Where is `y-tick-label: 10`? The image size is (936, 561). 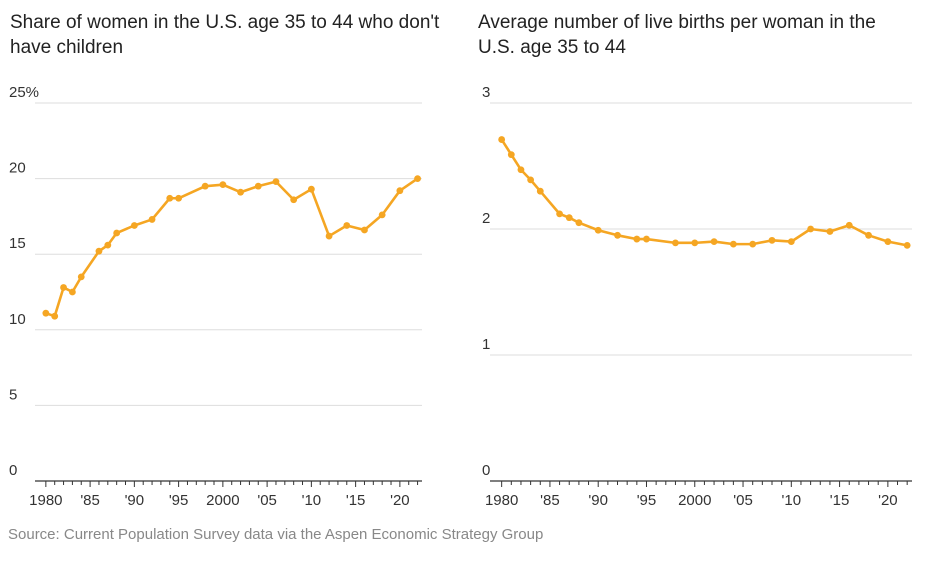 y-tick-label: 10 is located at coordinates (17, 319).